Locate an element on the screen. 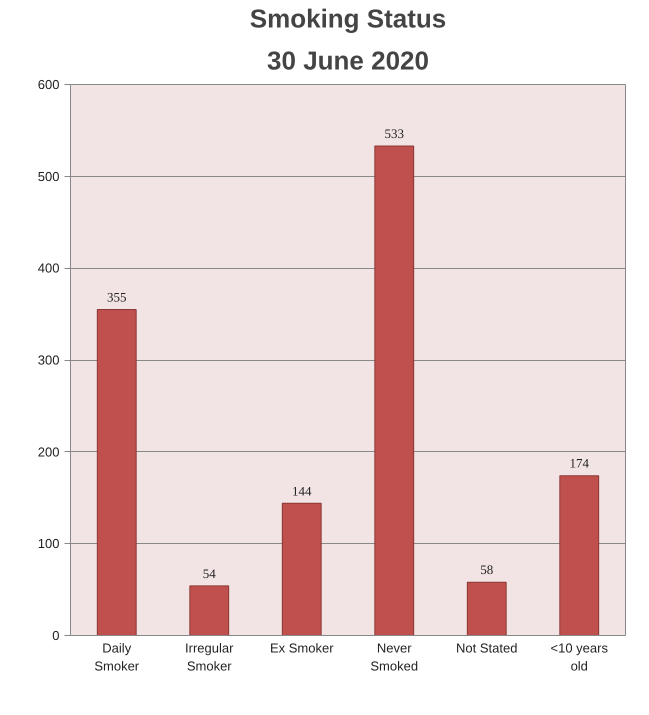  data-label: 355 is located at coordinates (116, 296).